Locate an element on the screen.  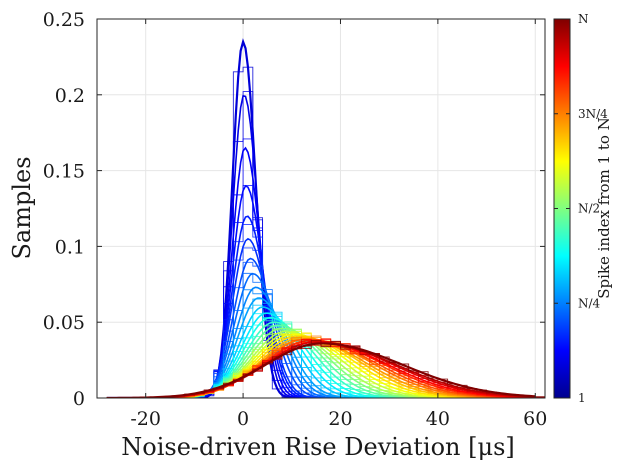
x-tick-label: 40 is located at coordinates (438, 419).